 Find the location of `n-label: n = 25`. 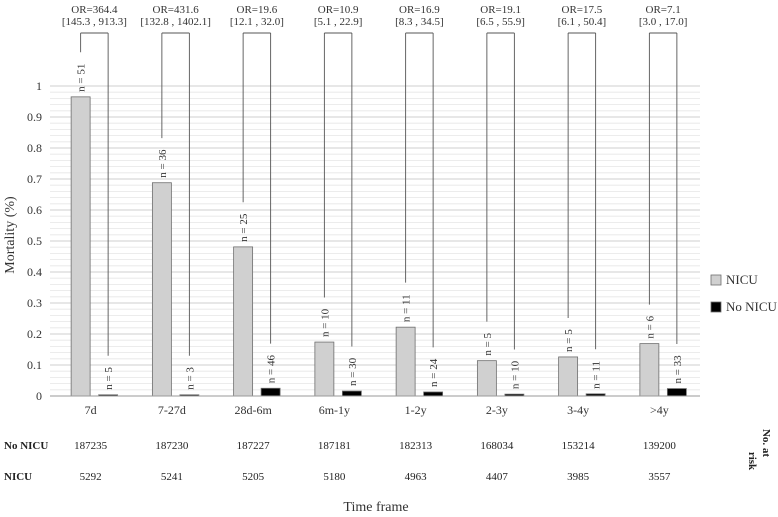

n-label: n = 25 is located at coordinates (244, 227).